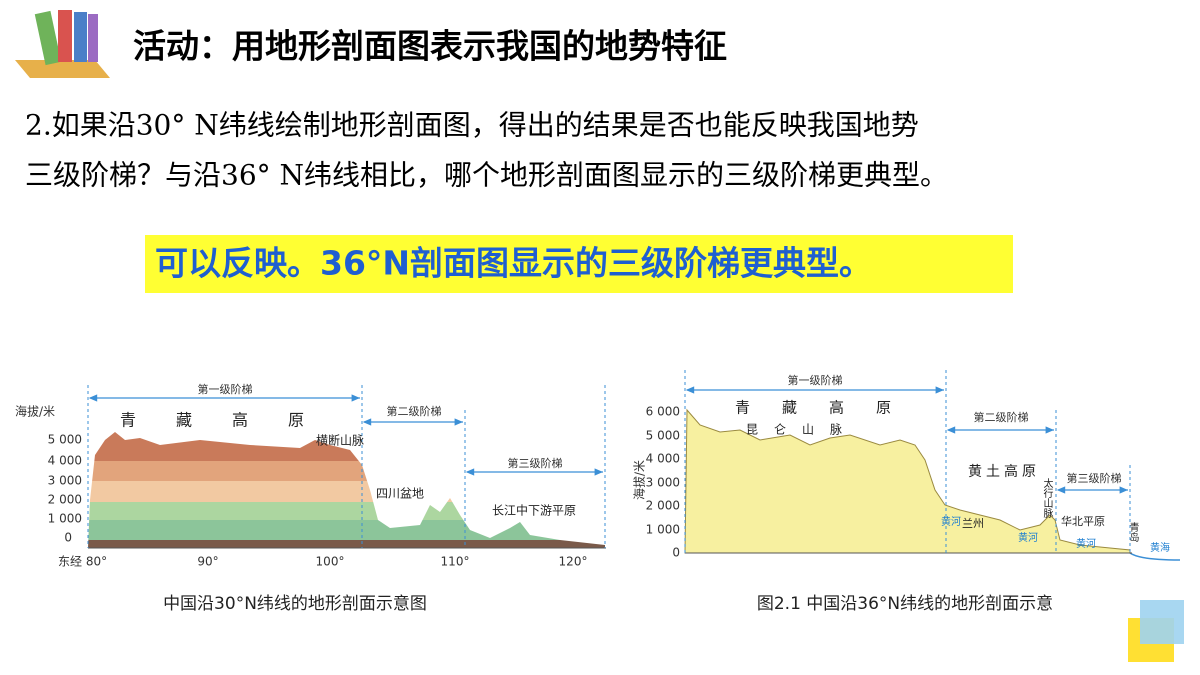 The height and width of the screenshot is (675, 1200). Describe the element at coordinates (455, 562) in the screenshot. I see `x-tick-label: 110°` at that location.